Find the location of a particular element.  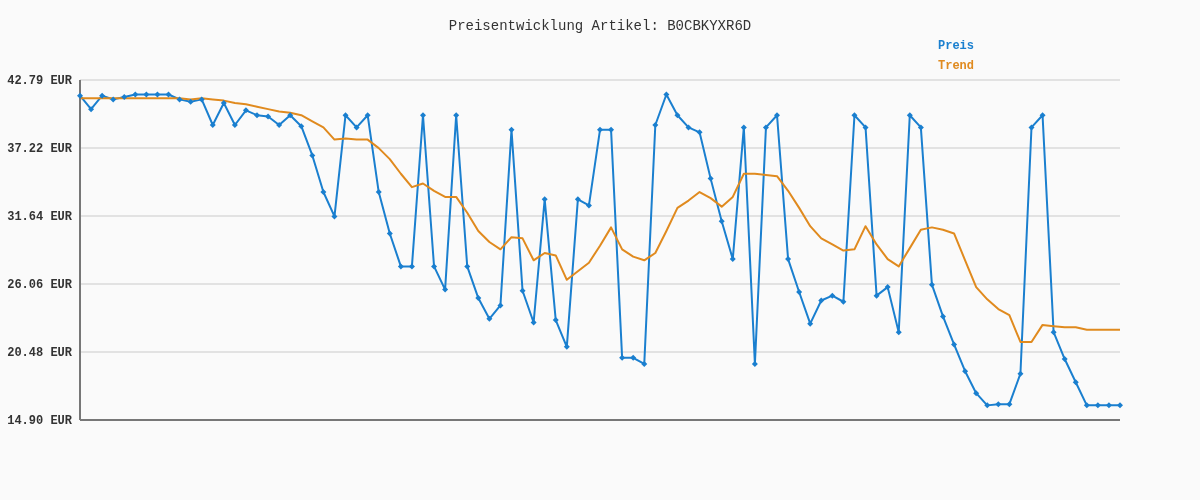

y-tick-label: 14.90 EUR is located at coordinates (40, 421).